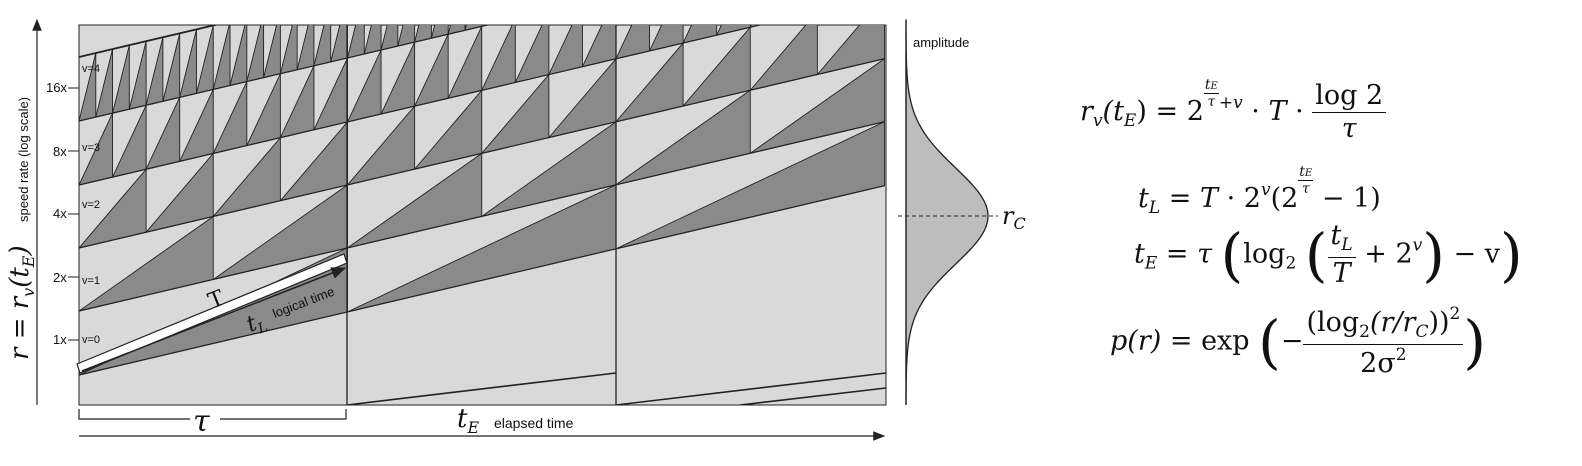  Describe the element at coordinates (21, 228) in the screenshot. I see `y-axis-label: r = rv(tE) speed rate (log scale)` at that location.